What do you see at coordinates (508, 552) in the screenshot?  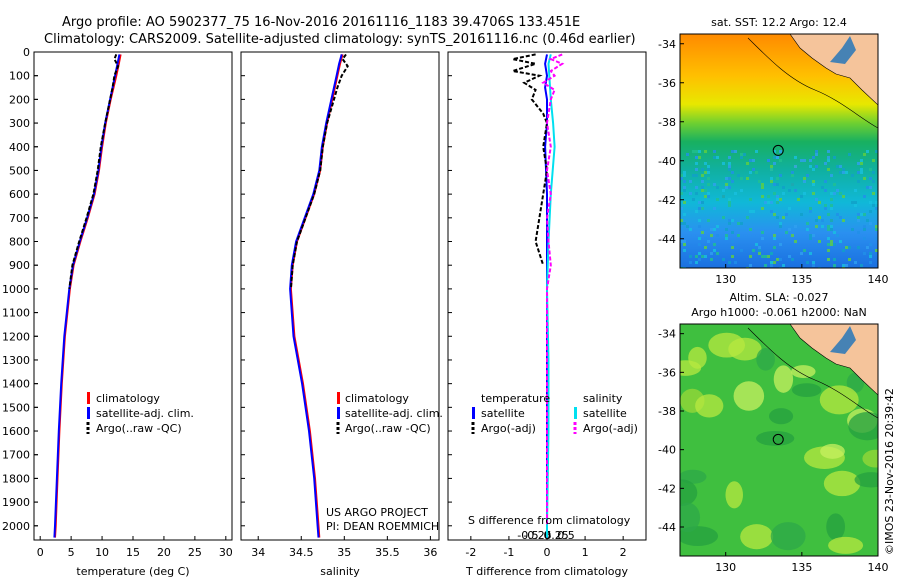 I see `x-tick-label: -1` at bounding box center [508, 552].